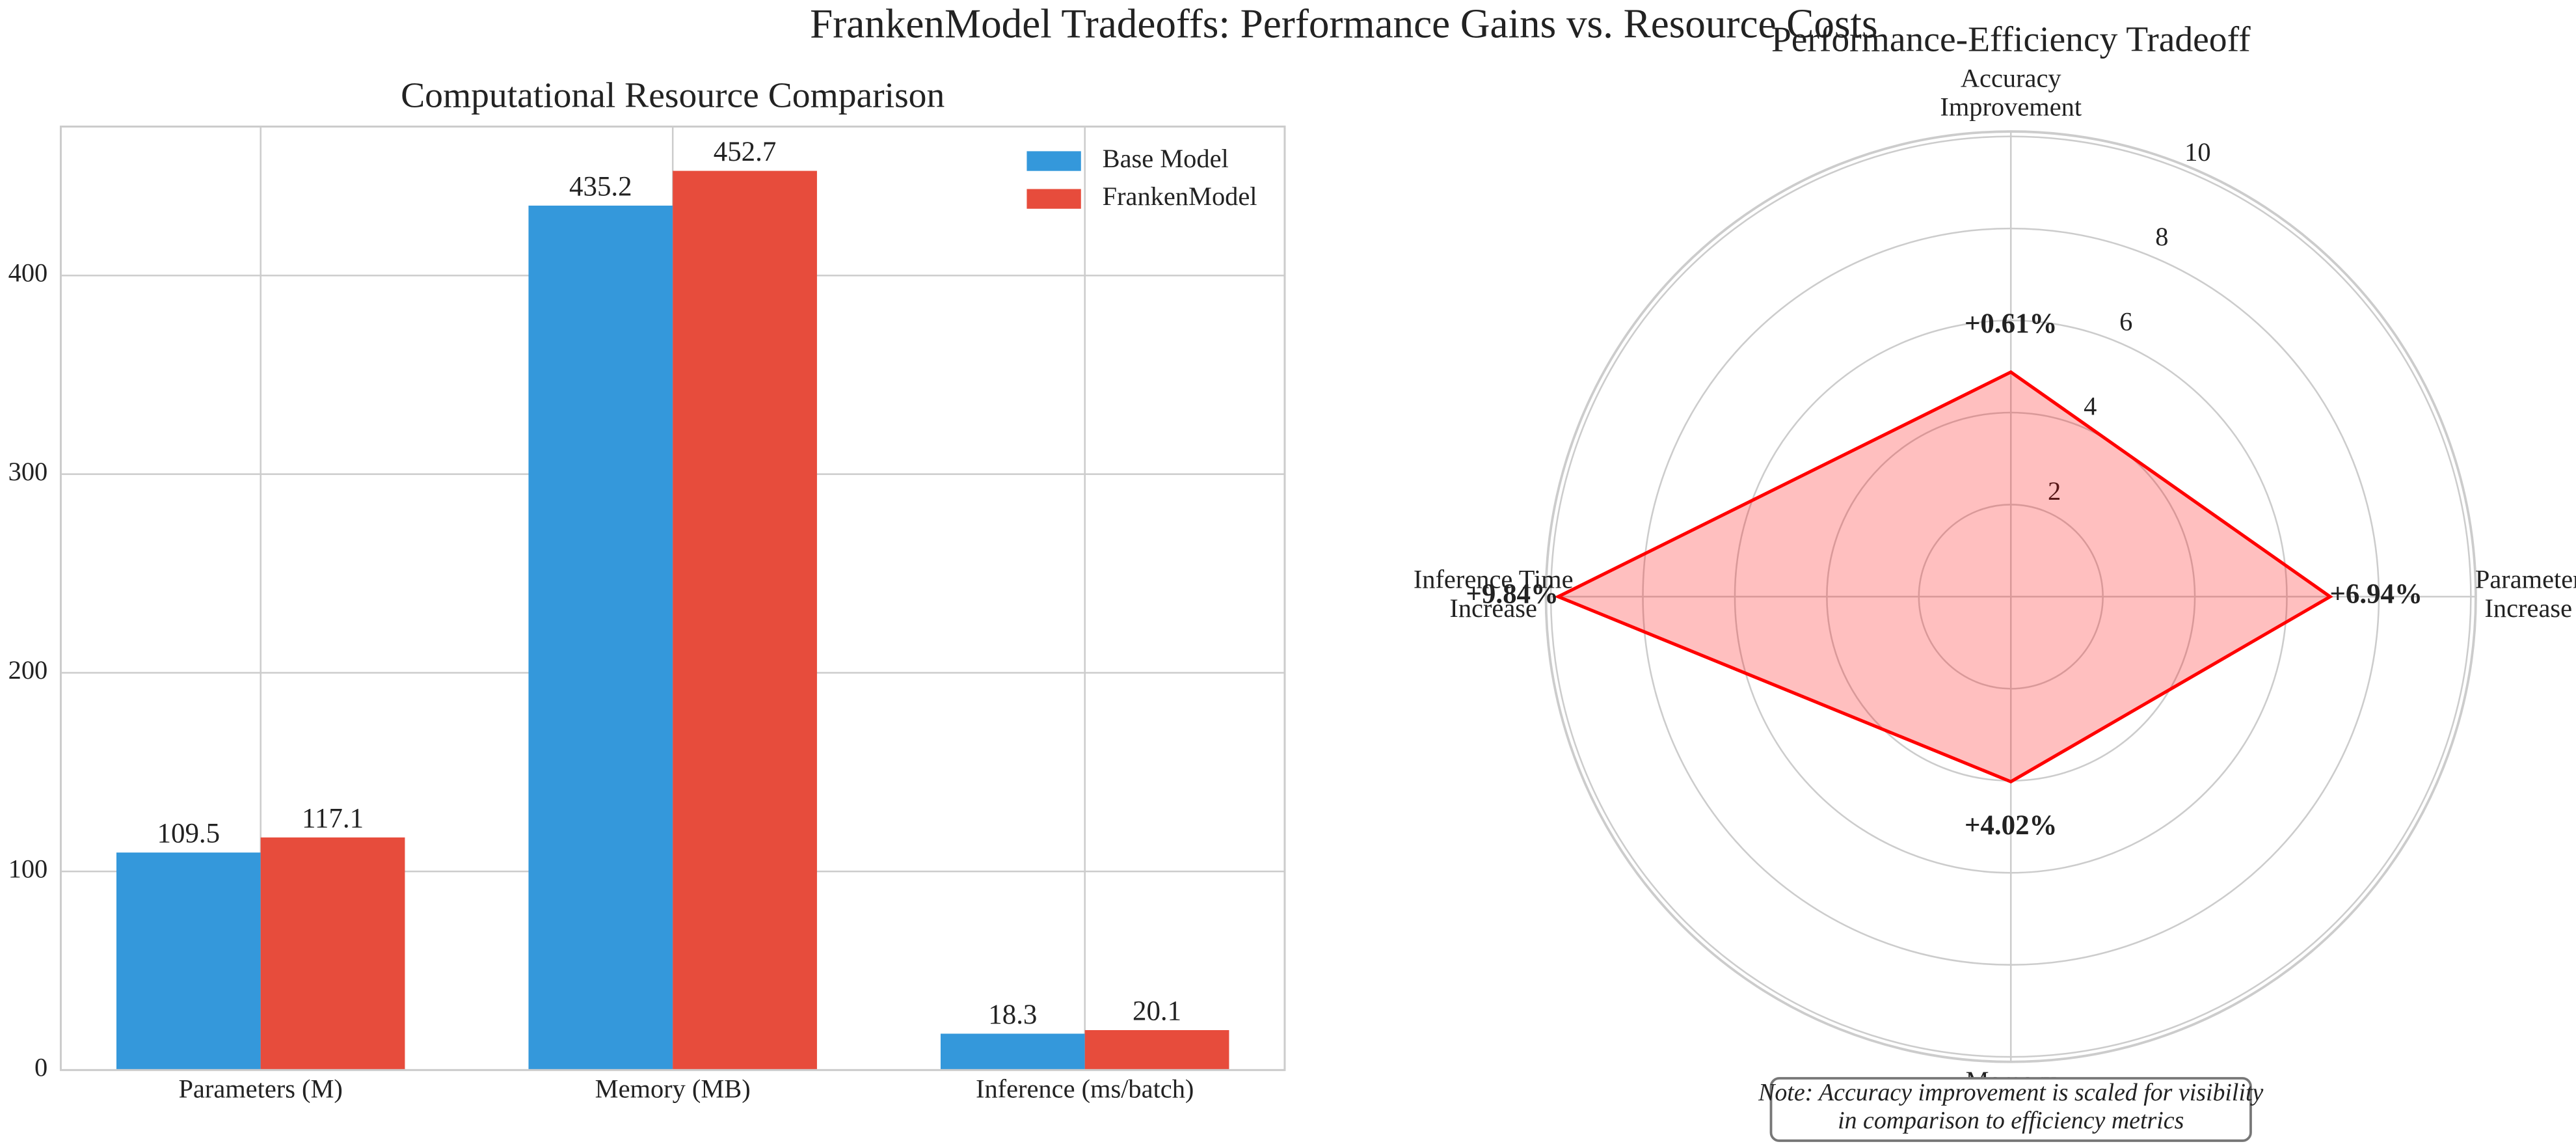 Image resolution: width=2576 pixels, height=1144 pixels. I want to click on value-label: +4.02%, so click(2011, 825).